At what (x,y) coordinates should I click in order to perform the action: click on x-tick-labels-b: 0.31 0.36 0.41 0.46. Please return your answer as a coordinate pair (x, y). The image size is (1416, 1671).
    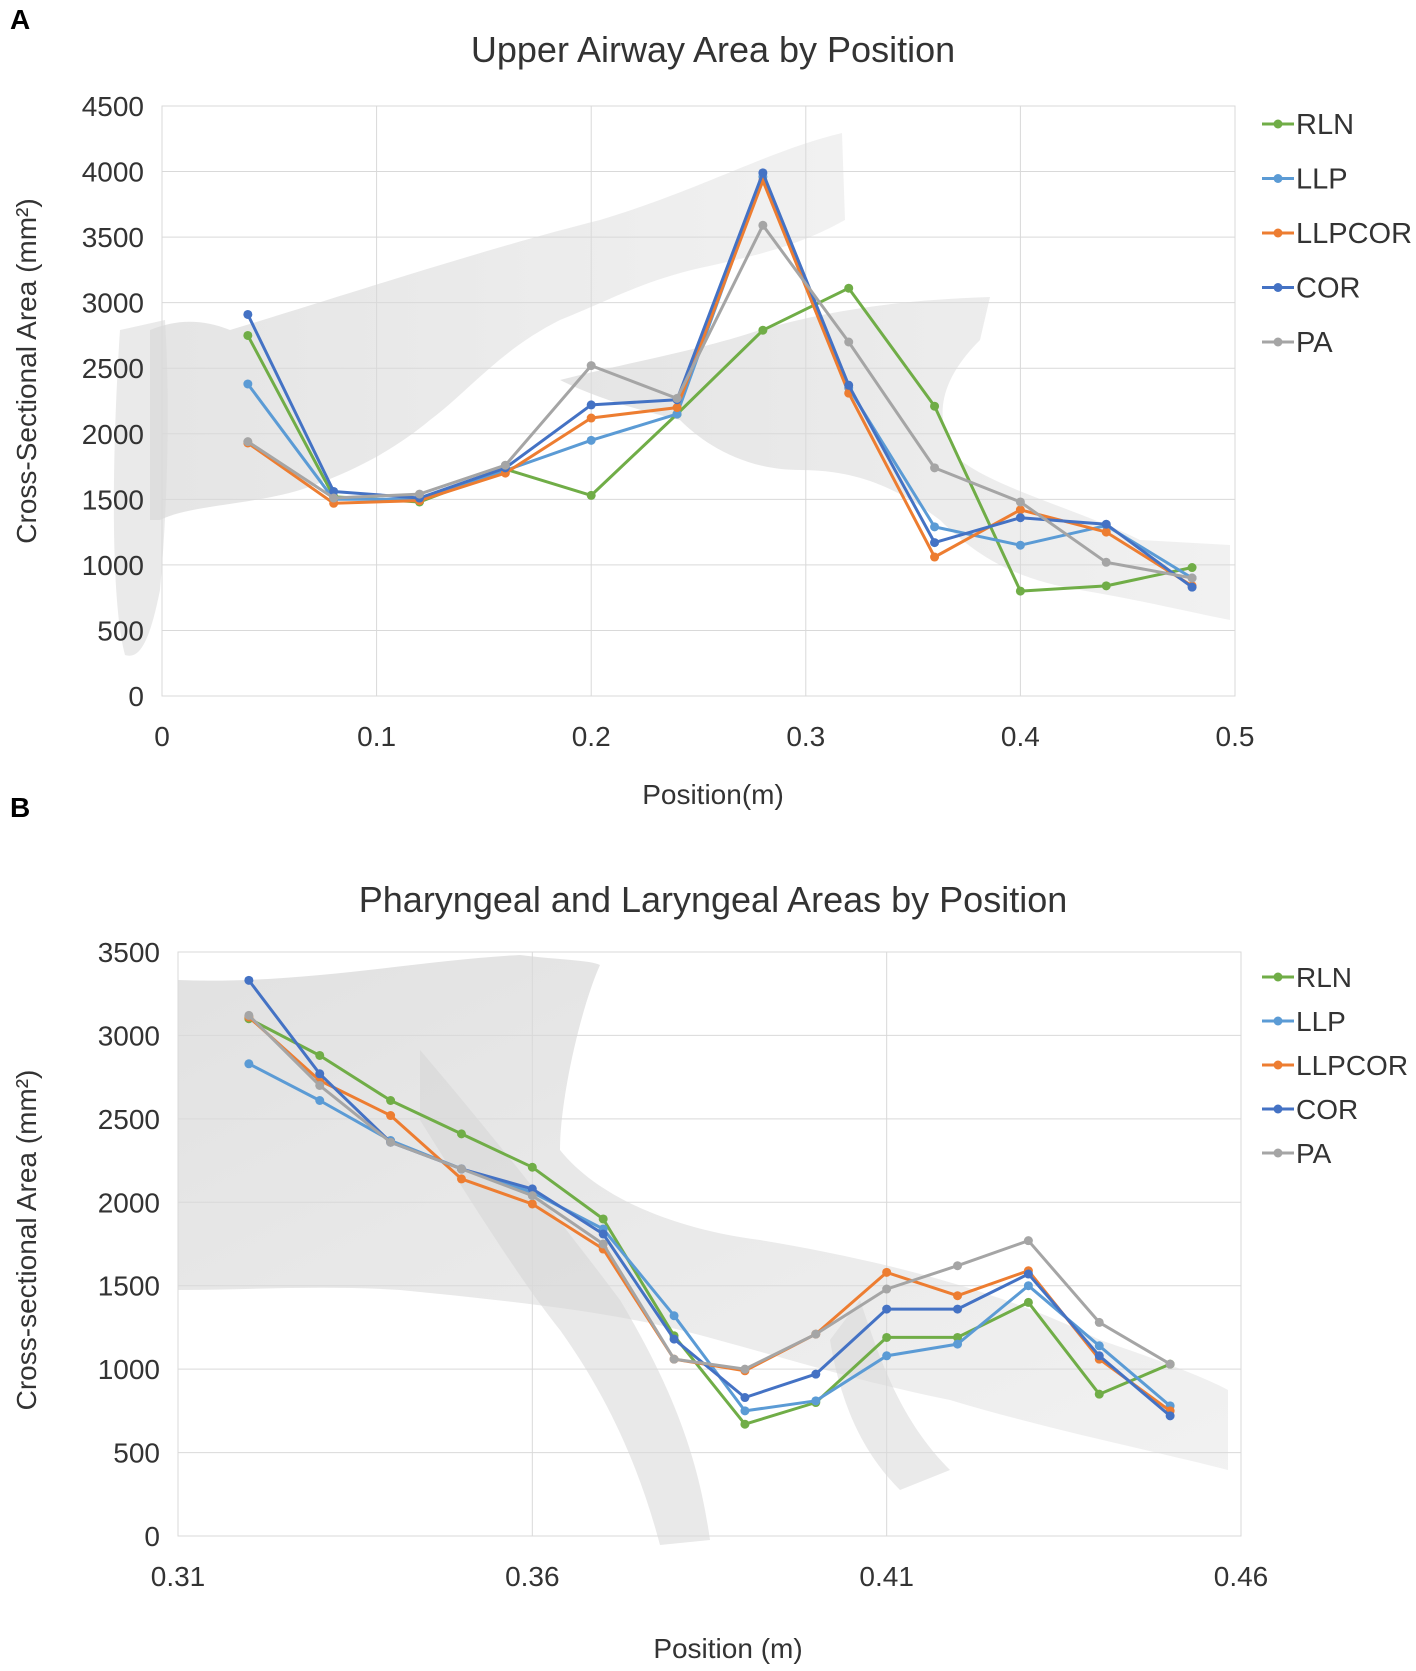
    Looking at the image, I should click on (710, 1576).